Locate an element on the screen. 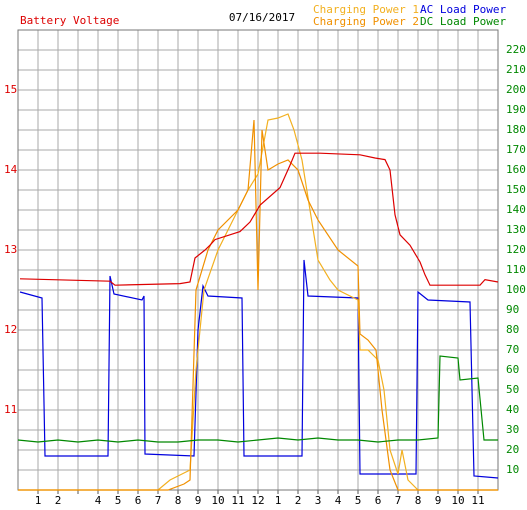 Image resolution: width=527 pixels, height=510 pixels. y2-tick-label: 110 is located at coordinates (516, 269).